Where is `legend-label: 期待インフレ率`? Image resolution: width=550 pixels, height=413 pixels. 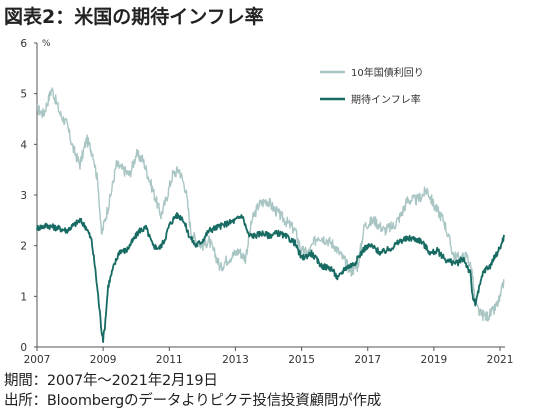
legend-label: 期待インフレ率 is located at coordinates (386, 99).